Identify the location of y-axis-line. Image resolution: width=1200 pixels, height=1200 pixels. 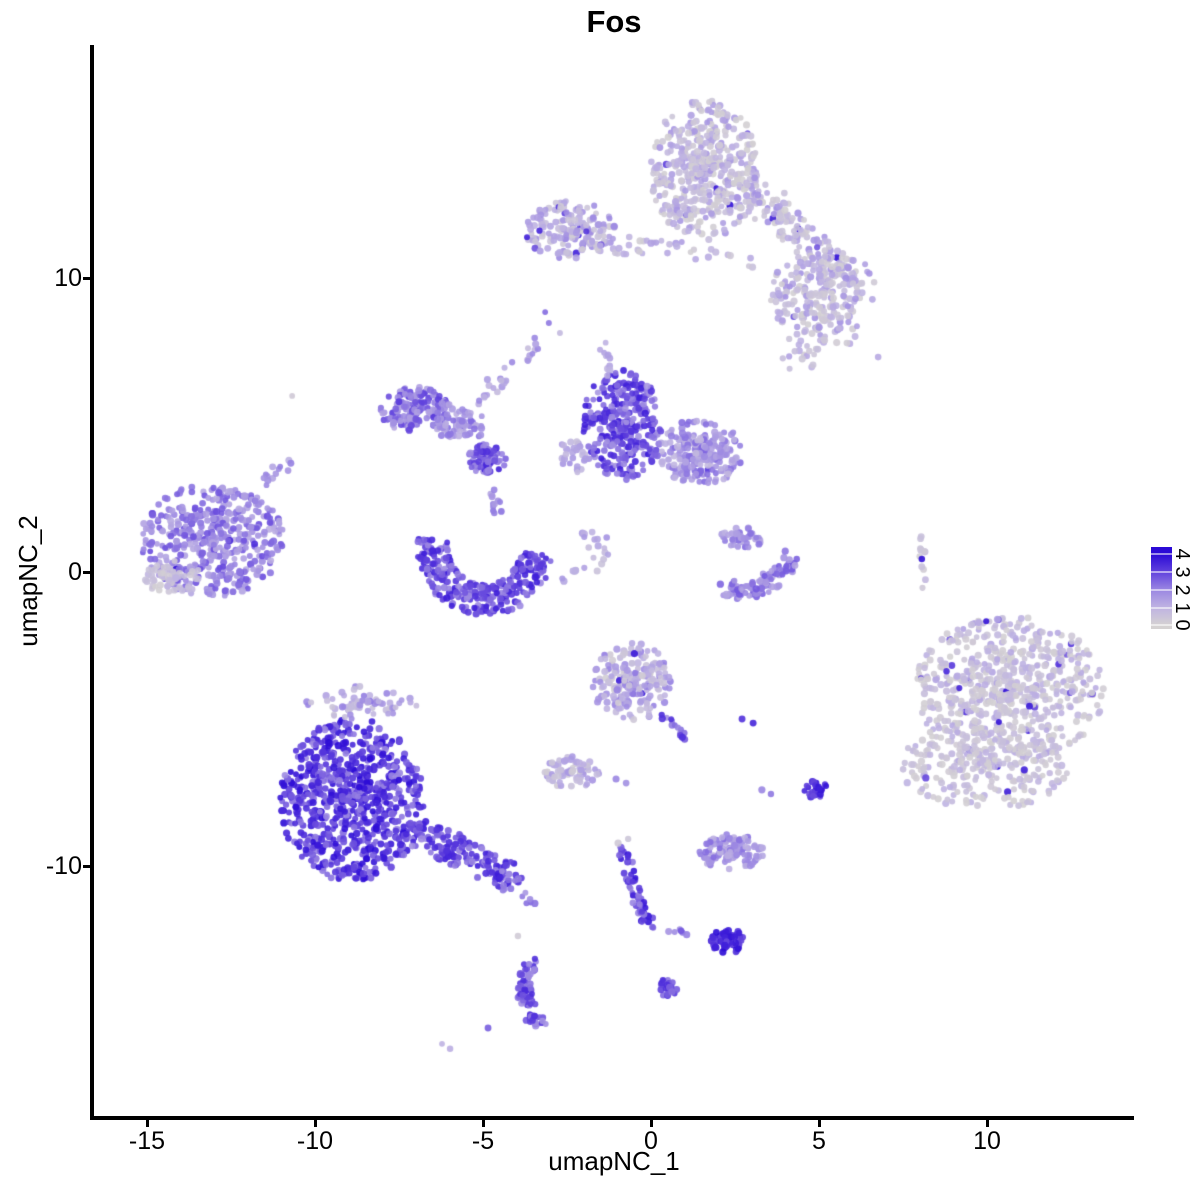
(92, 582).